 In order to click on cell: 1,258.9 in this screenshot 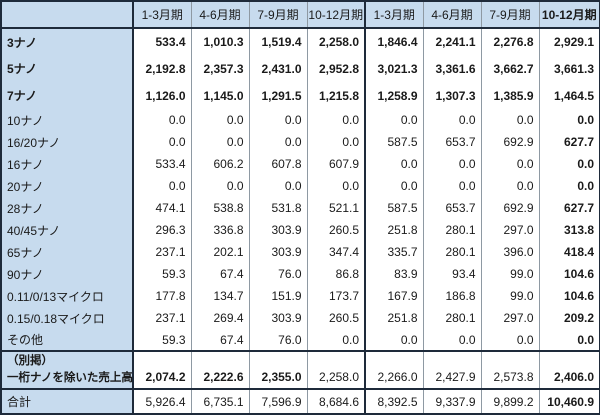, I will do `click(393, 95)`.